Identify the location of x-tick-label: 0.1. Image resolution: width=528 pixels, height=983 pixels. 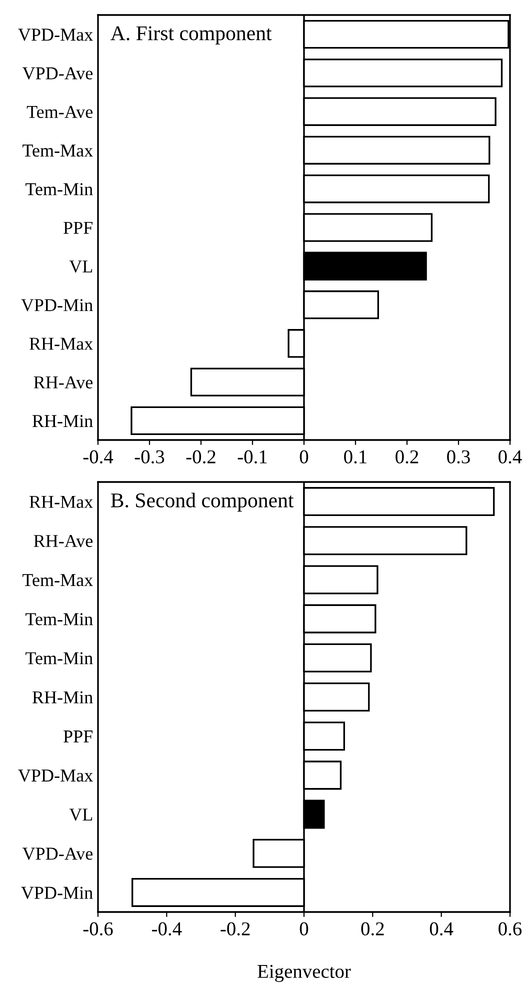
(355, 457).